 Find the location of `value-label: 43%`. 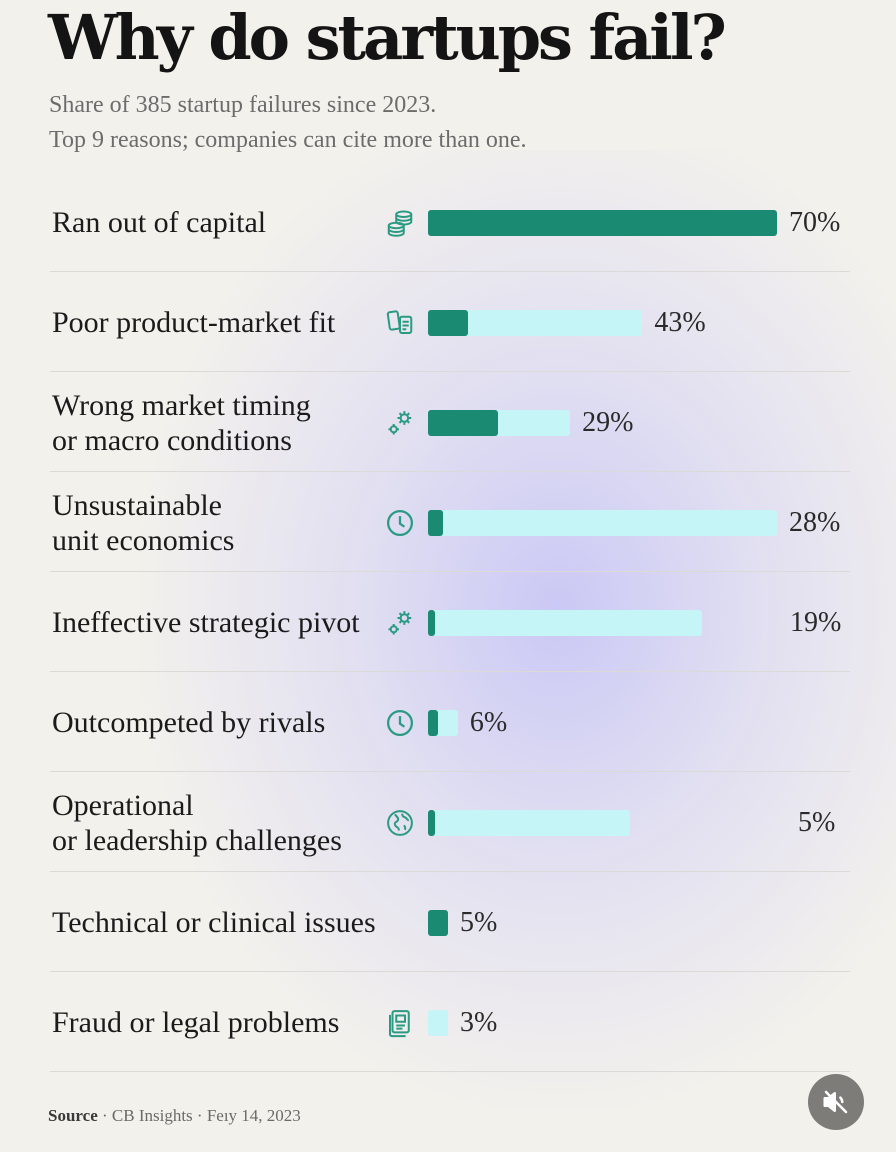

value-label: 43% is located at coordinates (680, 322).